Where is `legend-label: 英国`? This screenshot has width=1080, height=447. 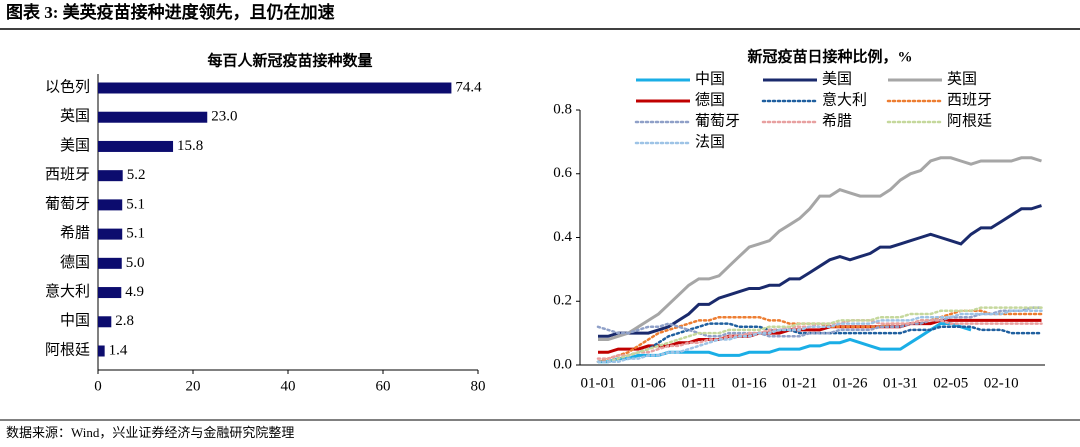 legend-label: 英国 is located at coordinates (962, 78).